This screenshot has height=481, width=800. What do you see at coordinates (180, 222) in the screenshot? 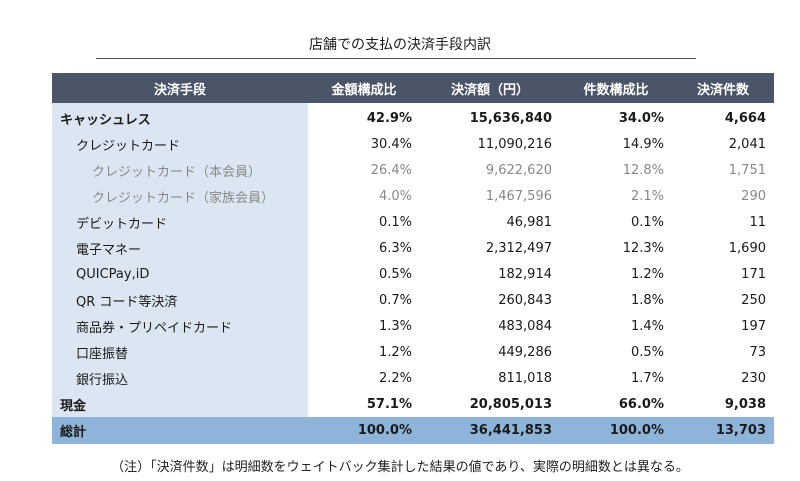
I see `row-label: デビットカード` at bounding box center [180, 222].